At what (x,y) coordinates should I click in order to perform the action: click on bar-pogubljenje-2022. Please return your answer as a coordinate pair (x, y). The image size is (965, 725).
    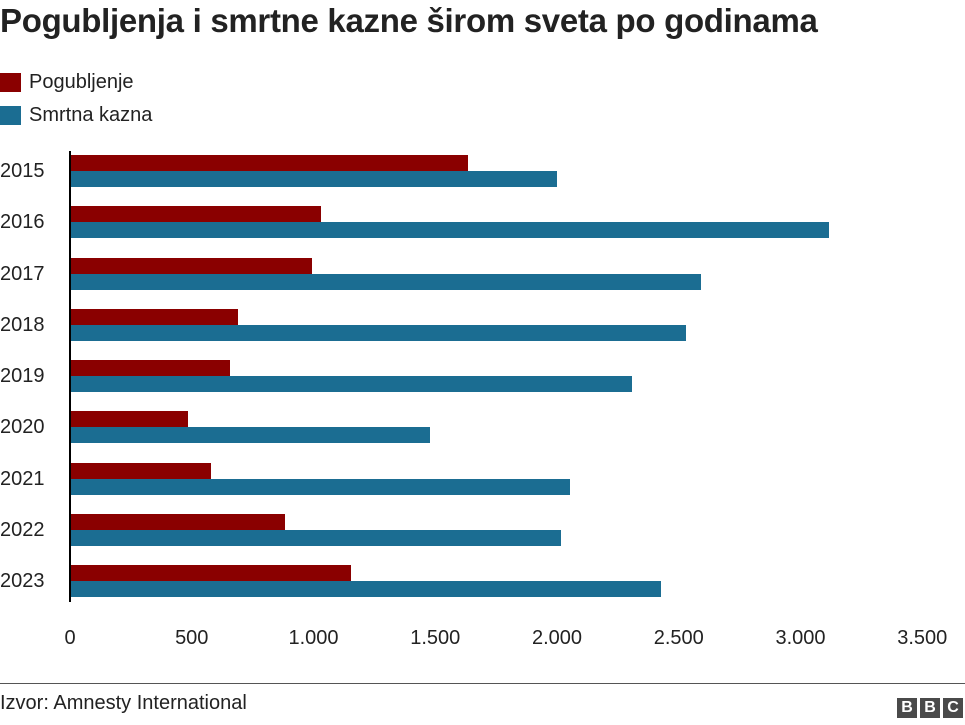
    Looking at the image, I should click on (178, 521).